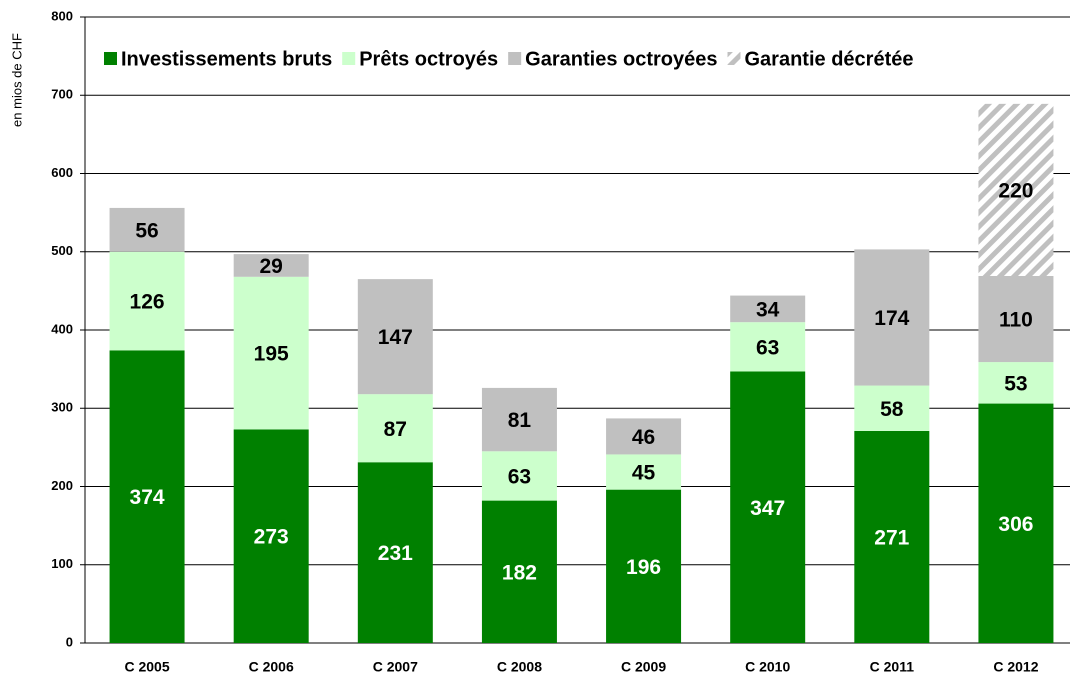 This screenshot has width=1070, height=680. I want to click on x-tick-label: C 2008, so click(519, 667).